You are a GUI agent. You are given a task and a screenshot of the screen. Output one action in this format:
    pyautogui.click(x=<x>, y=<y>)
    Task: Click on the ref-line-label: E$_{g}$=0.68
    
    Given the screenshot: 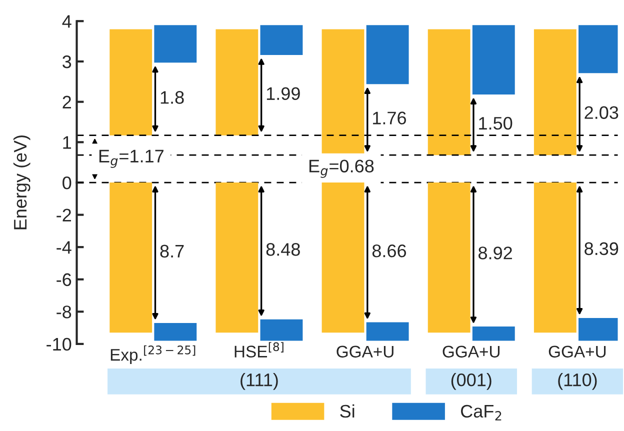 What is the action you would take?
    pyautogui.click(x=341, y=169)
    